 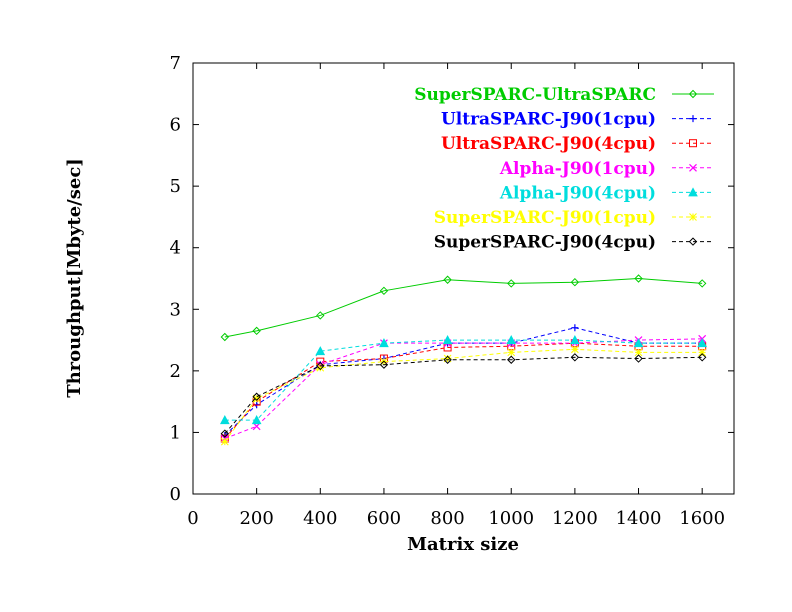 I want to click on legend-label: Alpha-J90(4cpu), so click(x=577, y=193).